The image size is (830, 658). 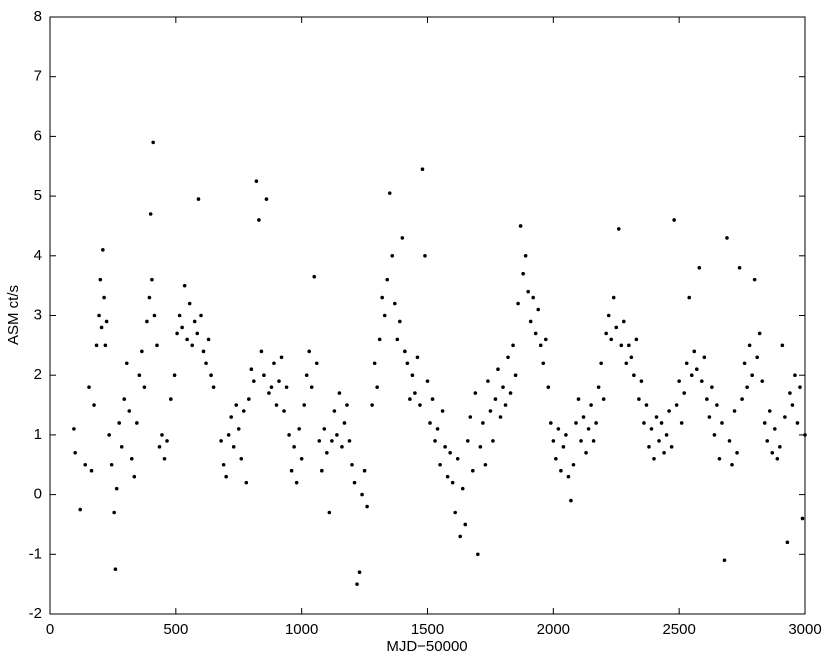 I want to click on y-tick-label: 2, so click(x=38, y=374).